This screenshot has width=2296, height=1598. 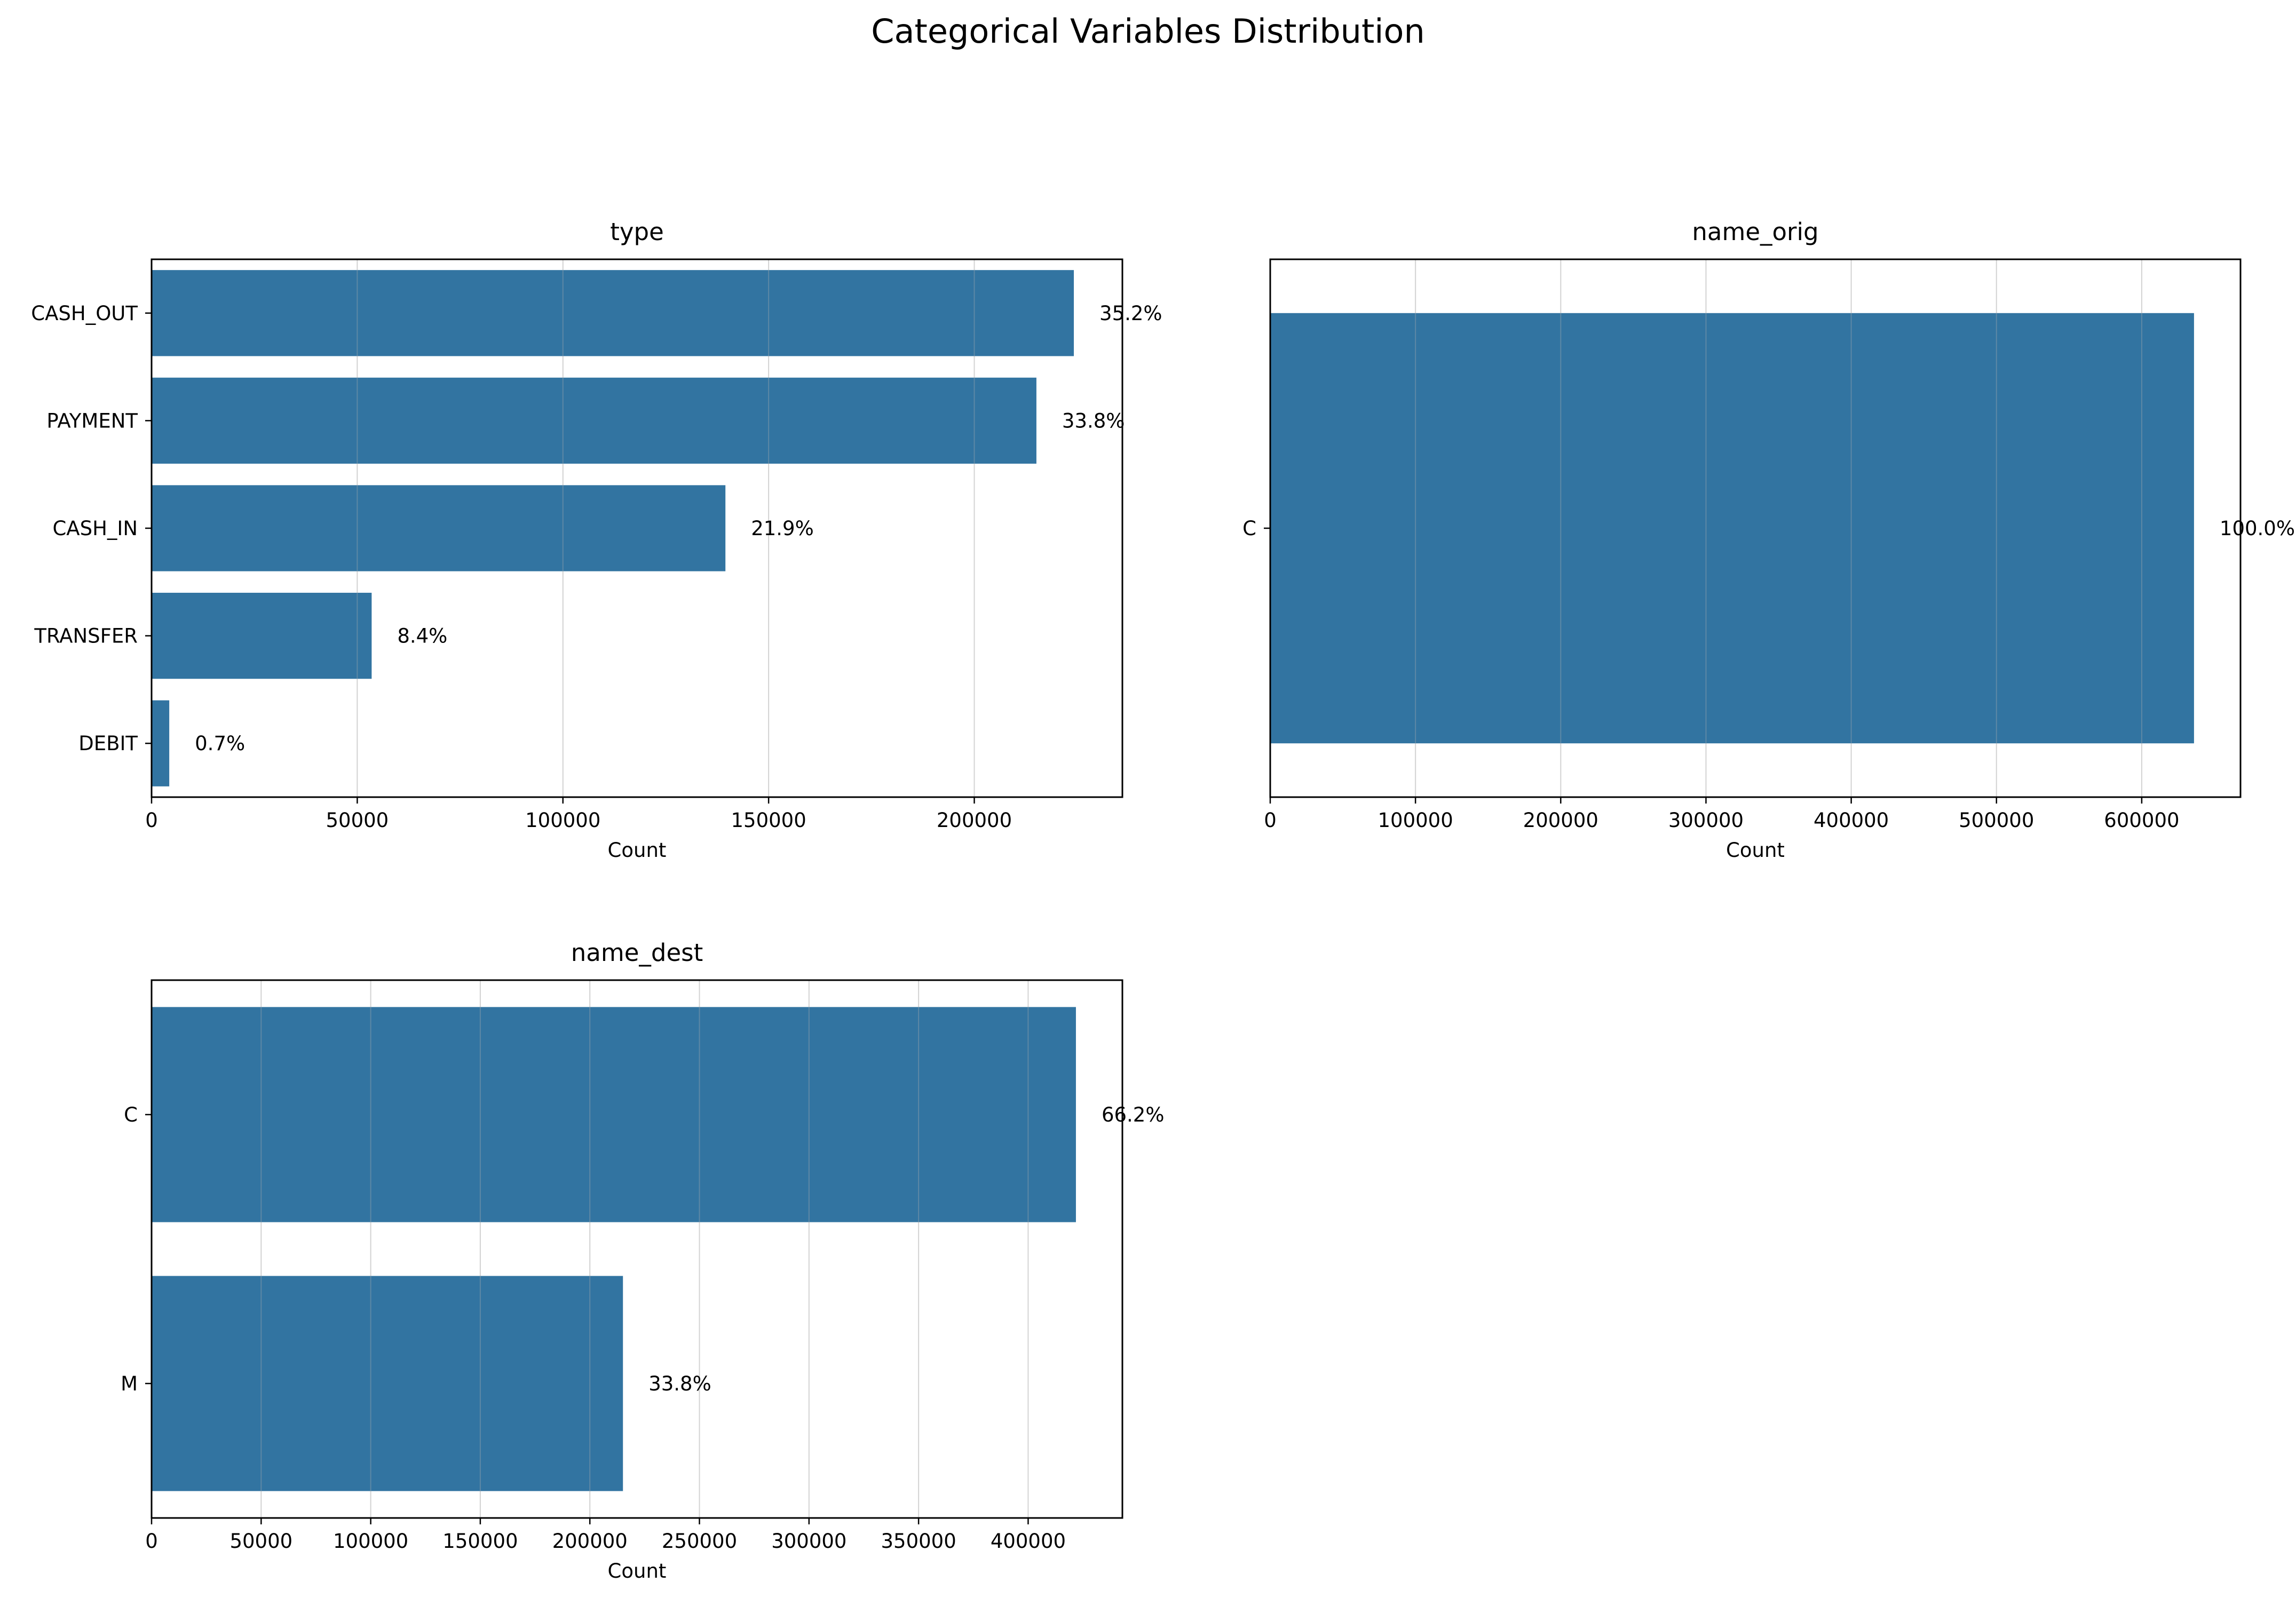 What do you see at coordinates (220, 744) in the screenshot?
I see `data-label: 0.7%` at bounding box center [220, 744].